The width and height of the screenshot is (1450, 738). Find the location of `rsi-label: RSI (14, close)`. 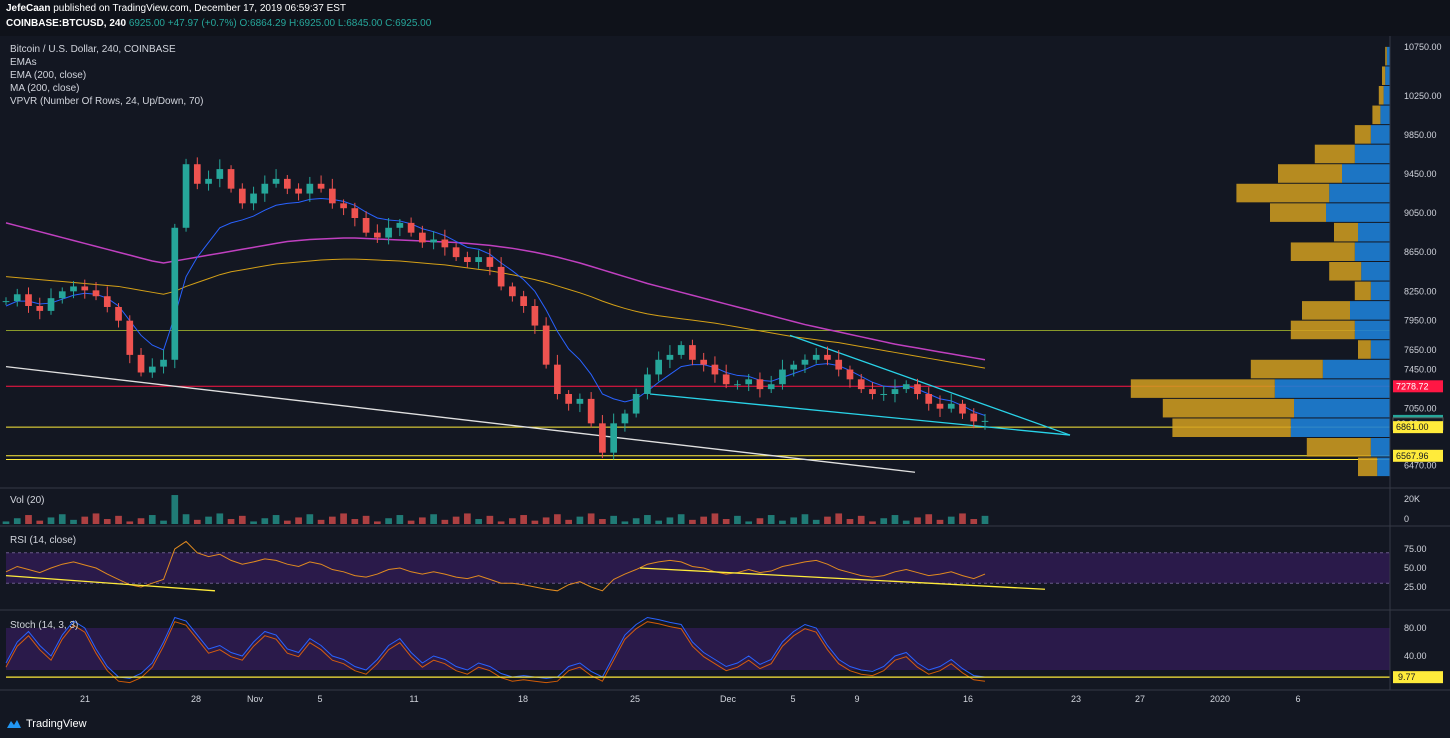

rsi-label: RSI (14, close) is located at coordinates (43, 540).